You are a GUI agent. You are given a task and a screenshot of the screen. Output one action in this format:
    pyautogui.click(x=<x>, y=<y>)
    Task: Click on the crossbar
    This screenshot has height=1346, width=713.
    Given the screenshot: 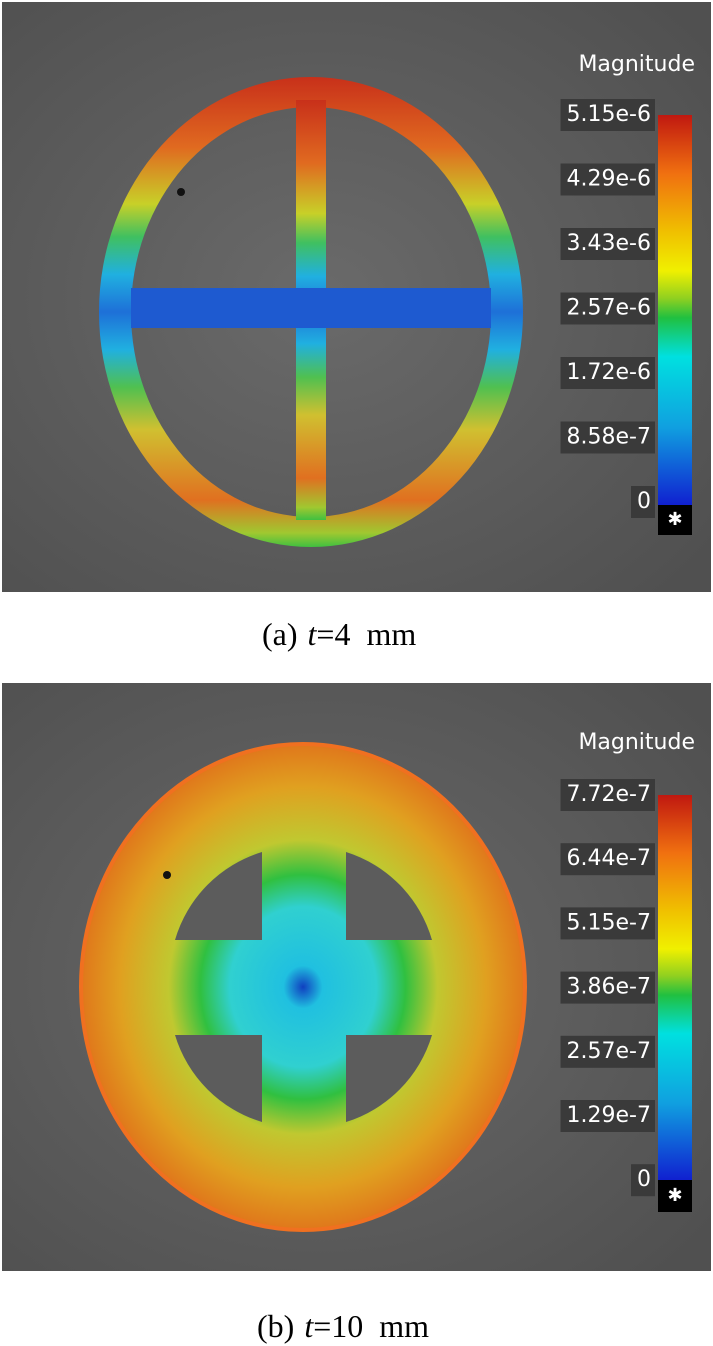 What is the action you would take?
    pyautogui.click(x=311, y=308)
    